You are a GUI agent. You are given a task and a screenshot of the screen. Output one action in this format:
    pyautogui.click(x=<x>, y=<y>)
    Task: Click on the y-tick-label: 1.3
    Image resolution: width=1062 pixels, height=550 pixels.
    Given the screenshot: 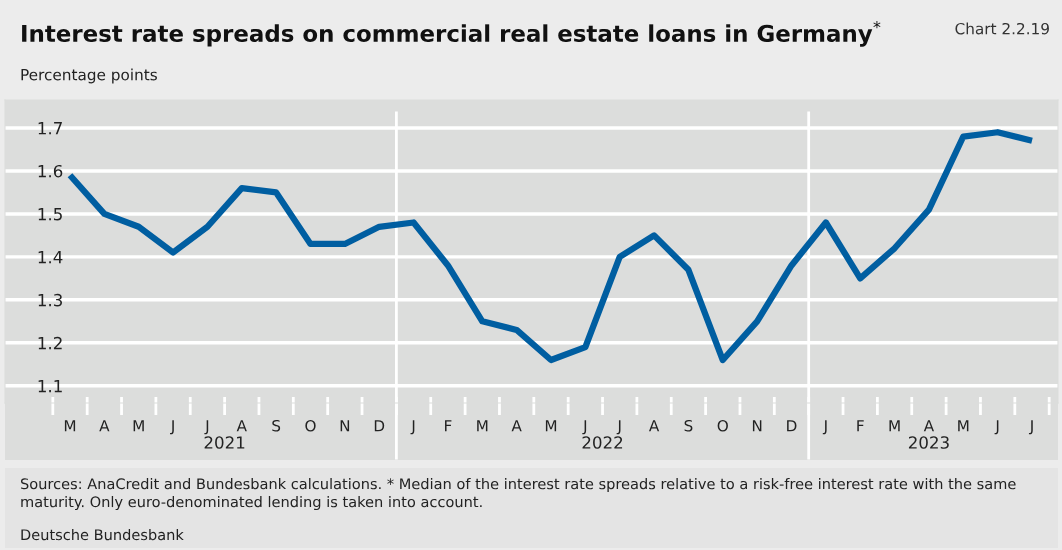 What is the action you would take?
    pyautogui.click(x=50, y=300)
    